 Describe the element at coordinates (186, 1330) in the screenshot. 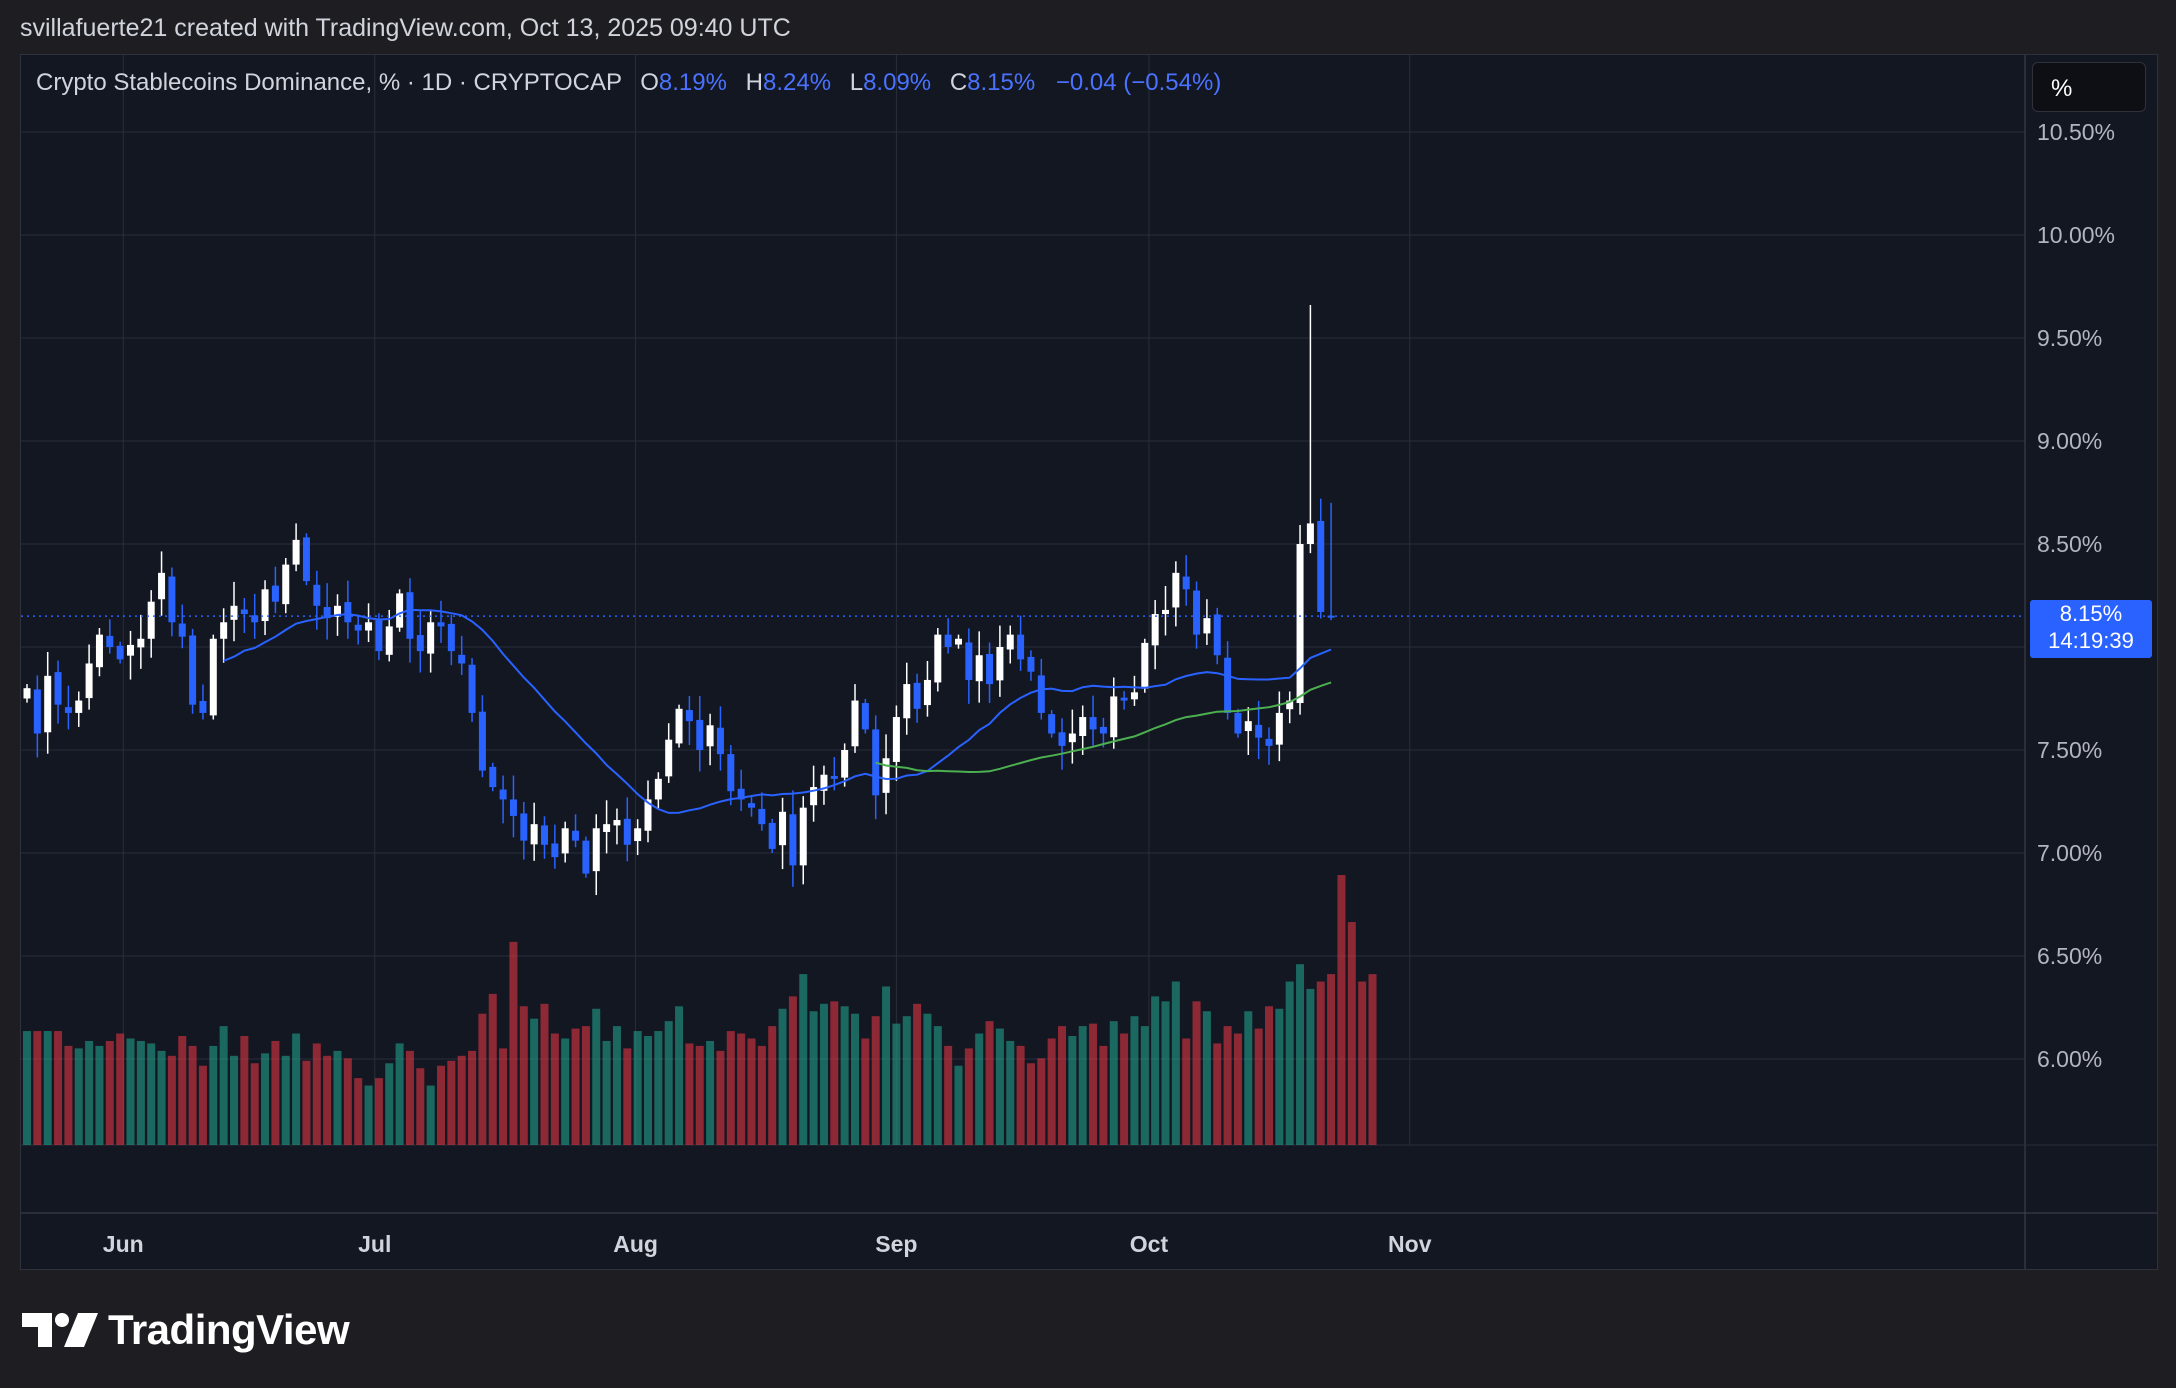

I see `tradingview-logo: TradingView` at that location.